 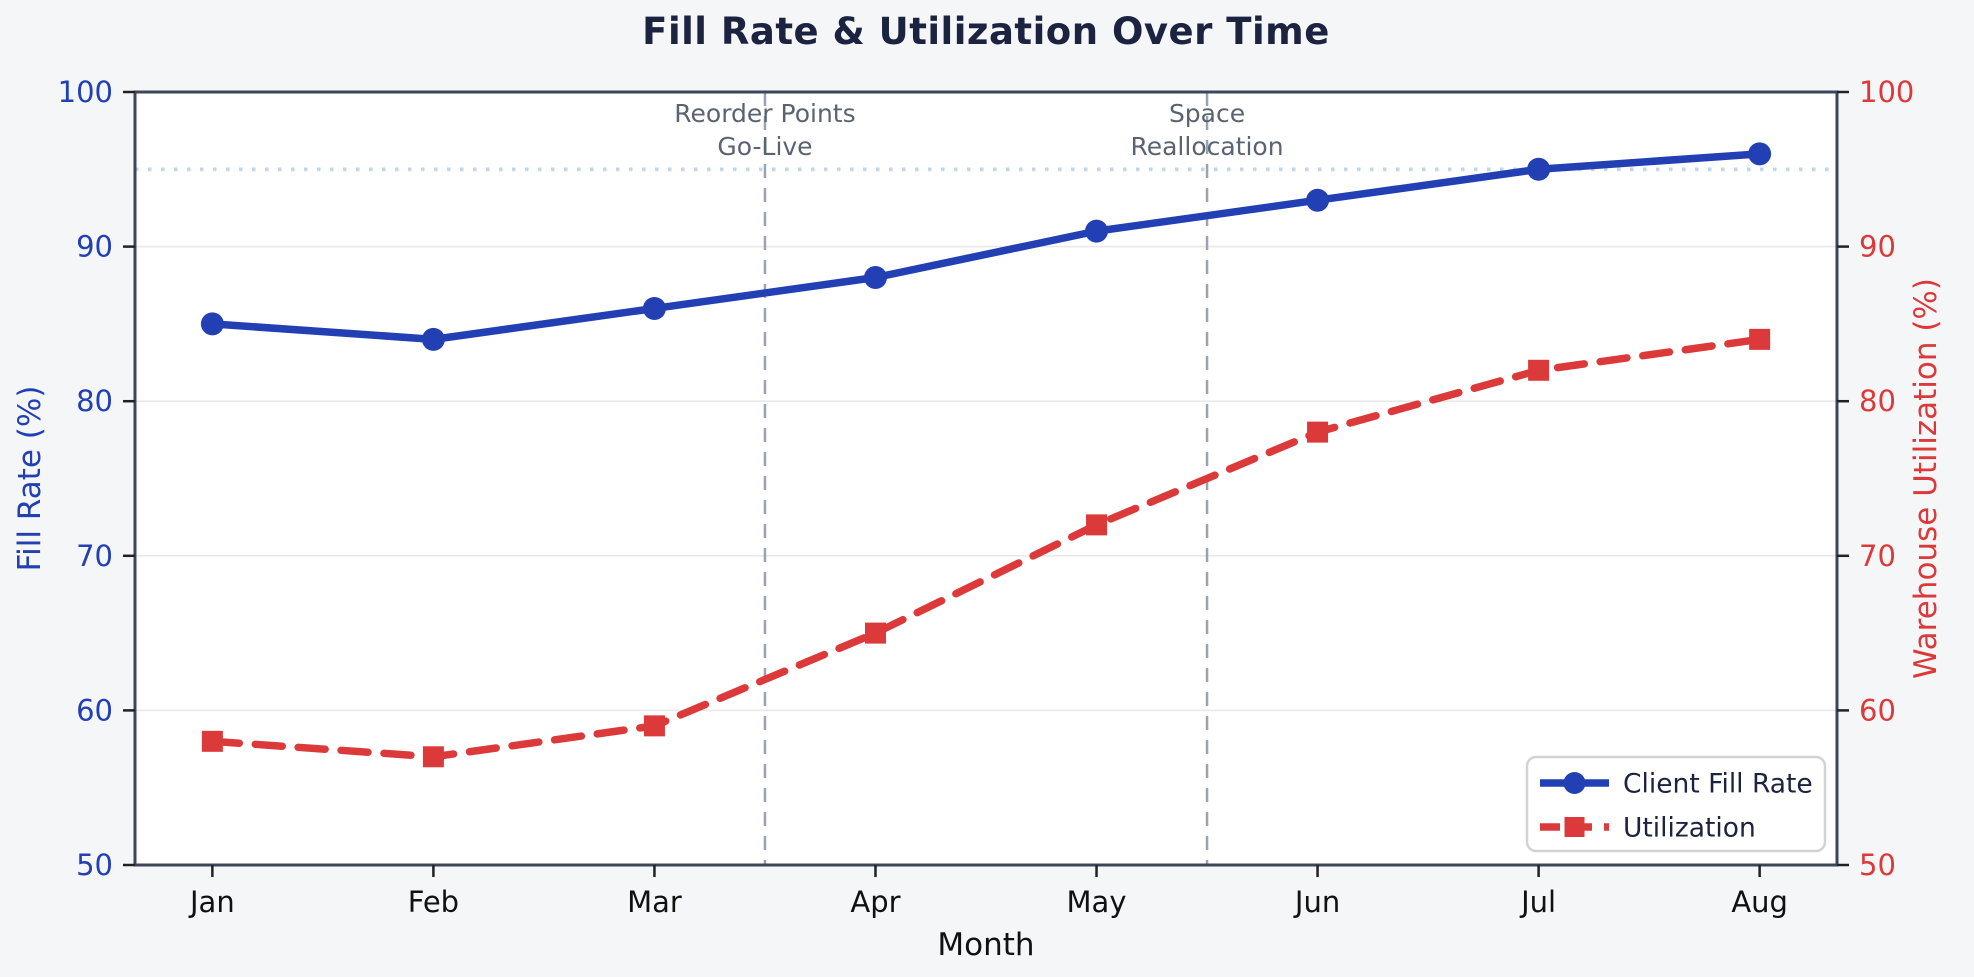 What do you see at coordinates (1537, 902) in the screenshot?
I see `x-tick-label: Jul` at bounding box center [1537, 902].